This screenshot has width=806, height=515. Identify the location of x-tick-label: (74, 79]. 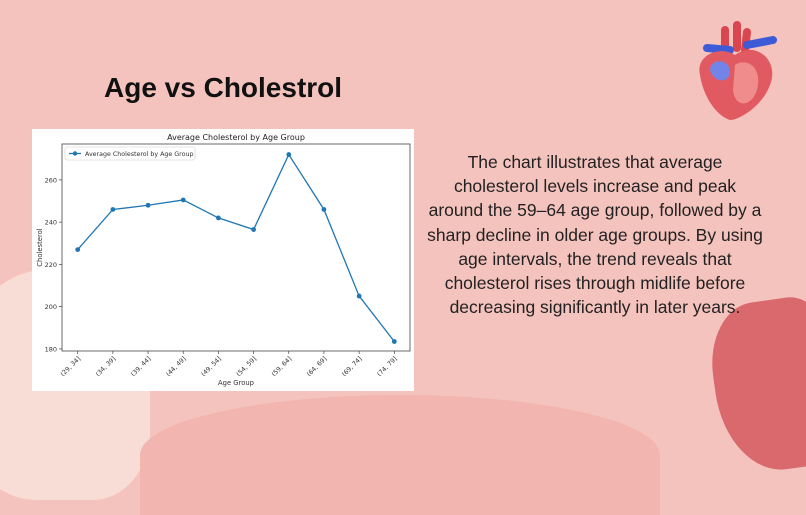
(387, 366).